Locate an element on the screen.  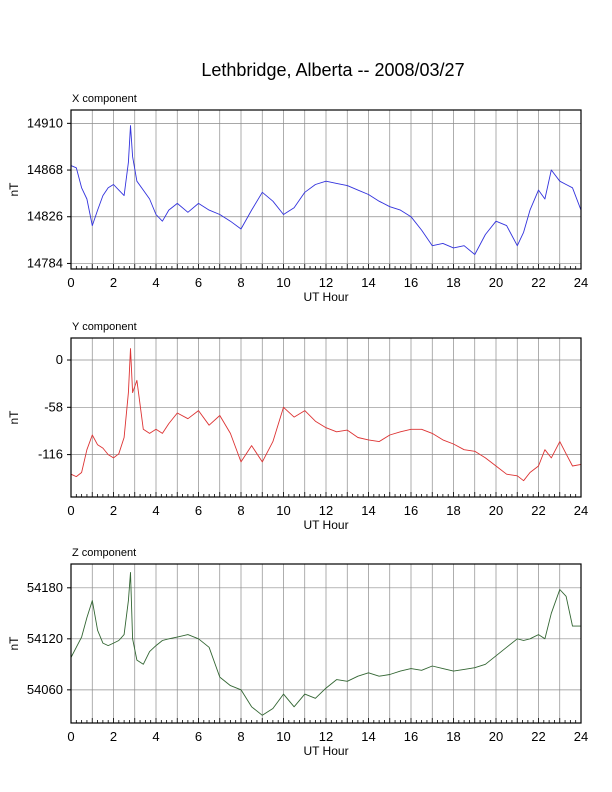
panel-title: Y component is located at coordinates (104, 327).